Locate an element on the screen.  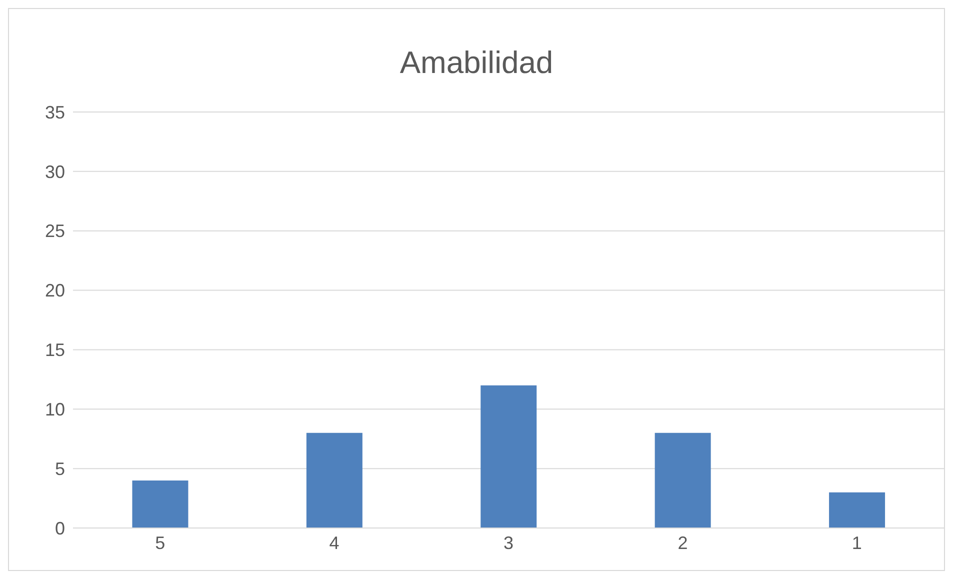
x-tick-label: 2 is located at coordinates (683, 542).